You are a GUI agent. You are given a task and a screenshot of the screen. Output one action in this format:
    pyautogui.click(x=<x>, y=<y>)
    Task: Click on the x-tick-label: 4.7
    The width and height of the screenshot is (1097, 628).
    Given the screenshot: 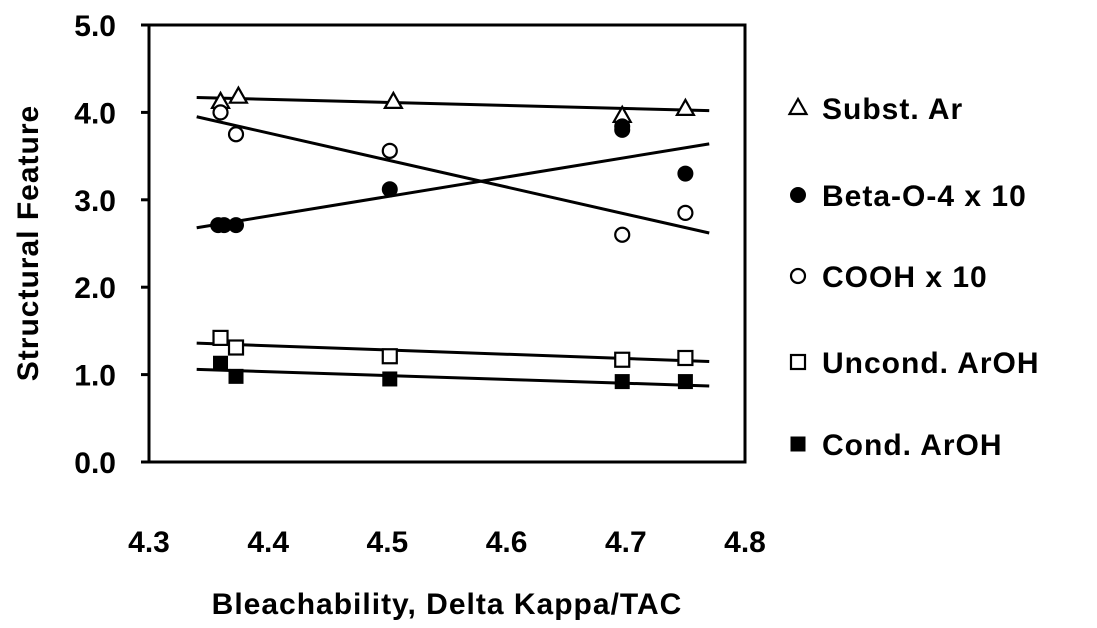 What is the action you would take?
    pyautogui.click(x=626, y=542)
    